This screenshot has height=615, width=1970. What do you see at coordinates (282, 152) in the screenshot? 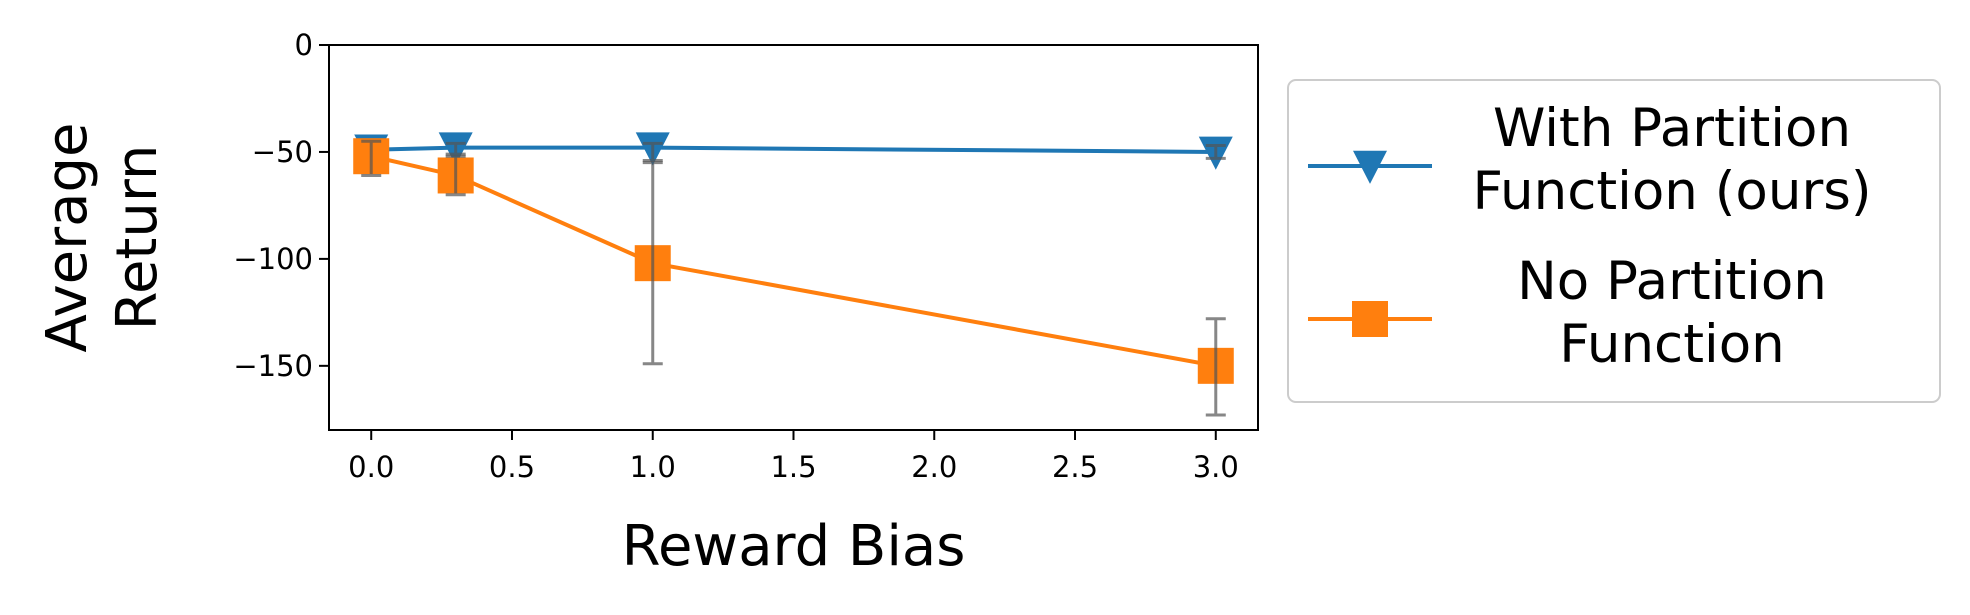
I see `y-tick-label: −50` at bounding box center [282, 152].